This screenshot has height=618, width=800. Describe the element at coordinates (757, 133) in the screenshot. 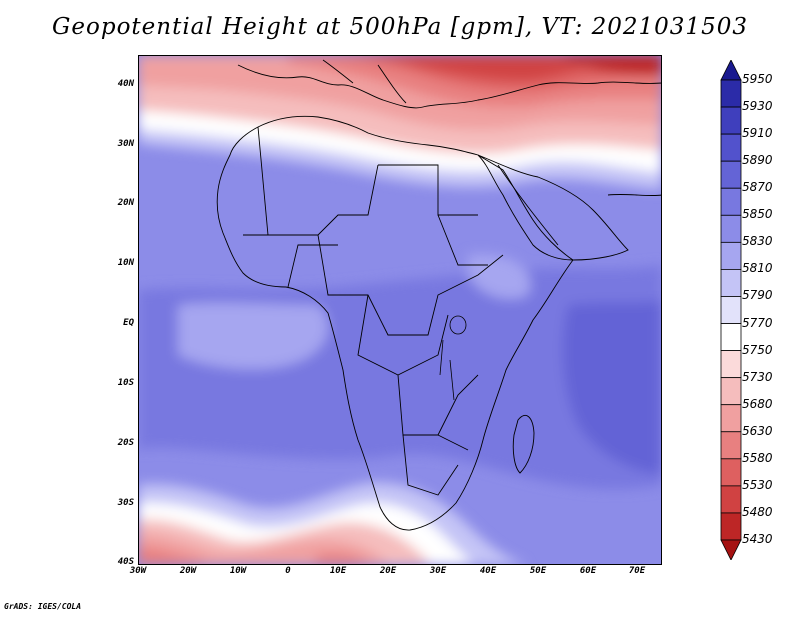

I see `colorbar-label: 5910` at that location.